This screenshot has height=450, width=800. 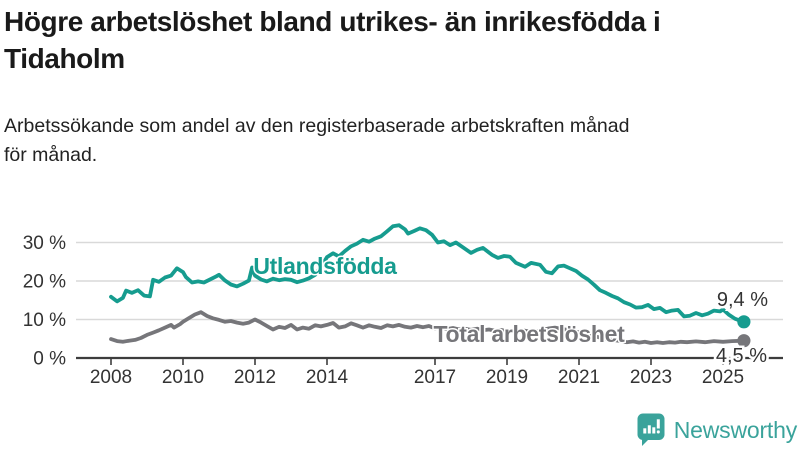 What do you see at coordinates (427, 327) in the screenshot?
I see `series-line-total` at bounding box center [427, 327].